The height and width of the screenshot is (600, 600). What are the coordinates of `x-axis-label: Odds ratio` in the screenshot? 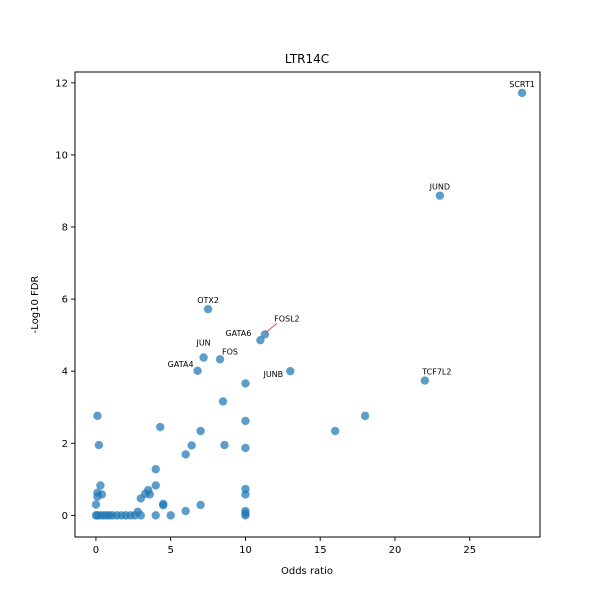 It's located at (307, 571).